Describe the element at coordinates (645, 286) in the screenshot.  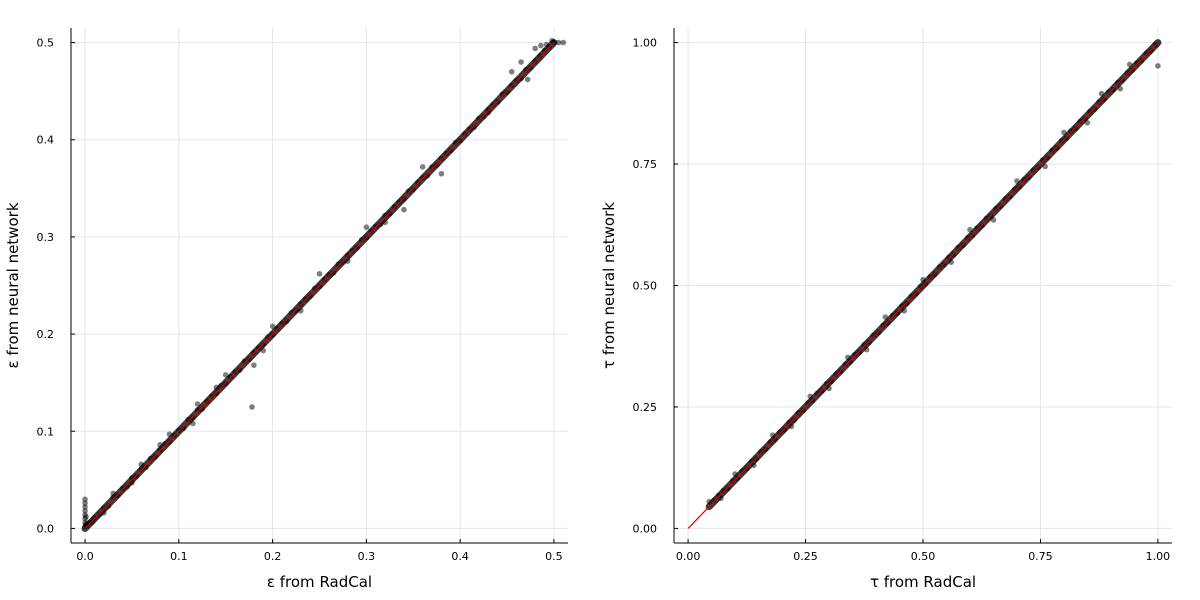
I see `chart-1-ytick-label-2: 0.50` at that location.